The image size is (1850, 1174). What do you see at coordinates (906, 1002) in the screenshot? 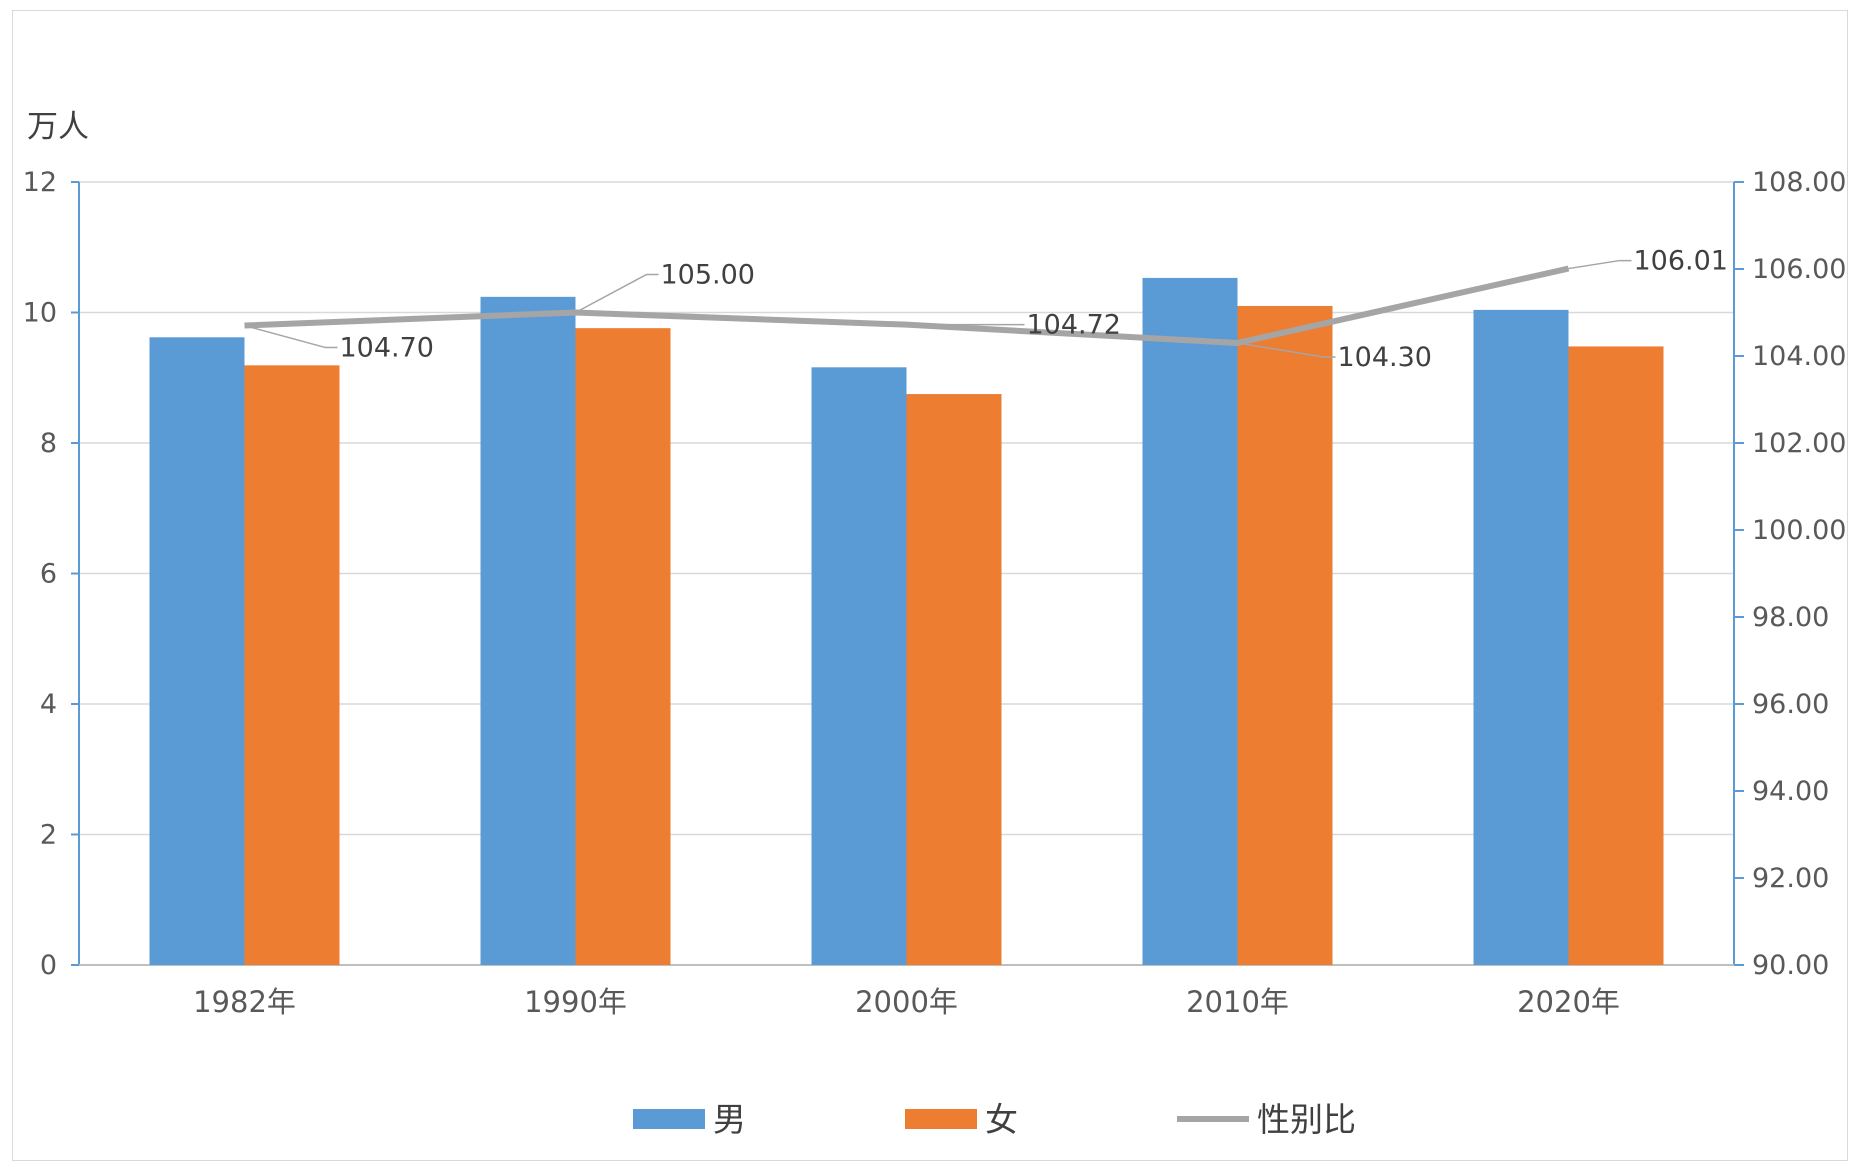
I see `x-tick-label: 2000年` at bounding box center [906, 1002].